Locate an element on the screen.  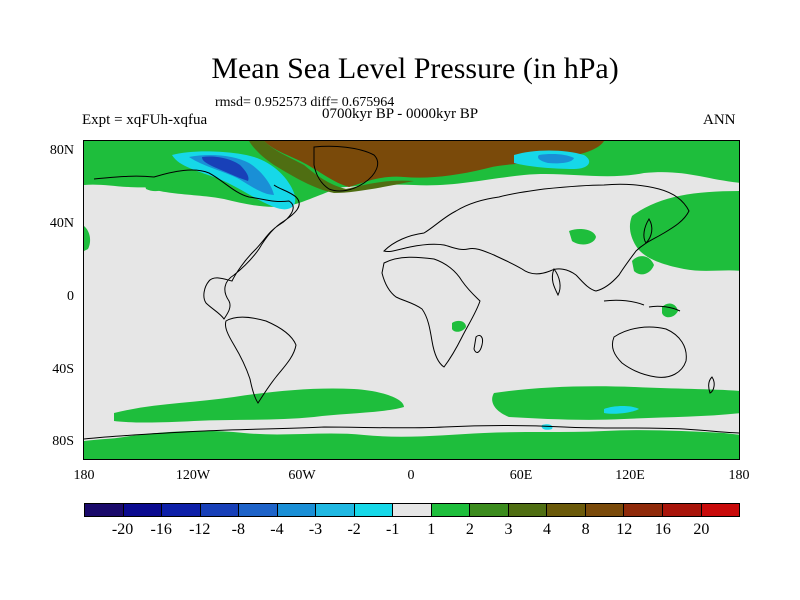
greenland-brown is located at coordinates (434, 164).